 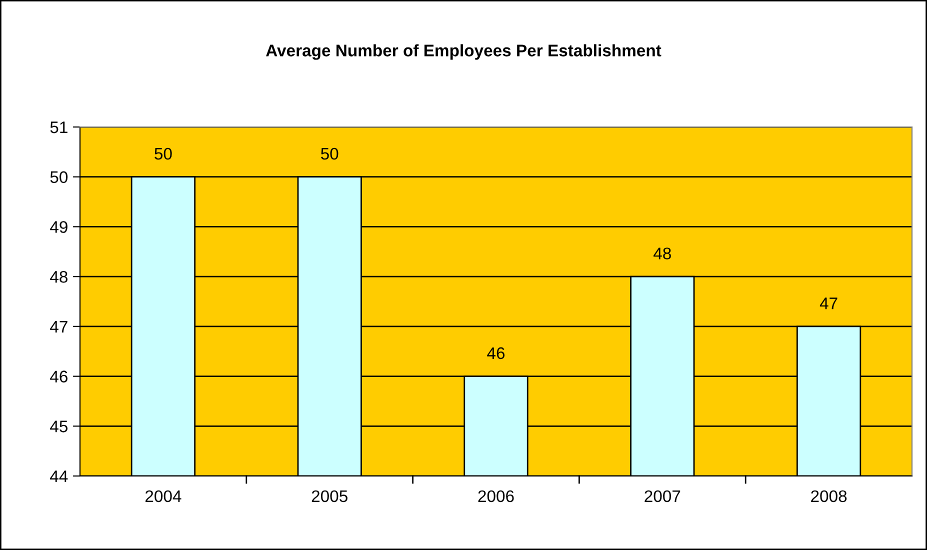 What do you see at coordinates (59, 476) in the screenshot?
I see `y-tick-label: 44` at bounding box center [59, 476].